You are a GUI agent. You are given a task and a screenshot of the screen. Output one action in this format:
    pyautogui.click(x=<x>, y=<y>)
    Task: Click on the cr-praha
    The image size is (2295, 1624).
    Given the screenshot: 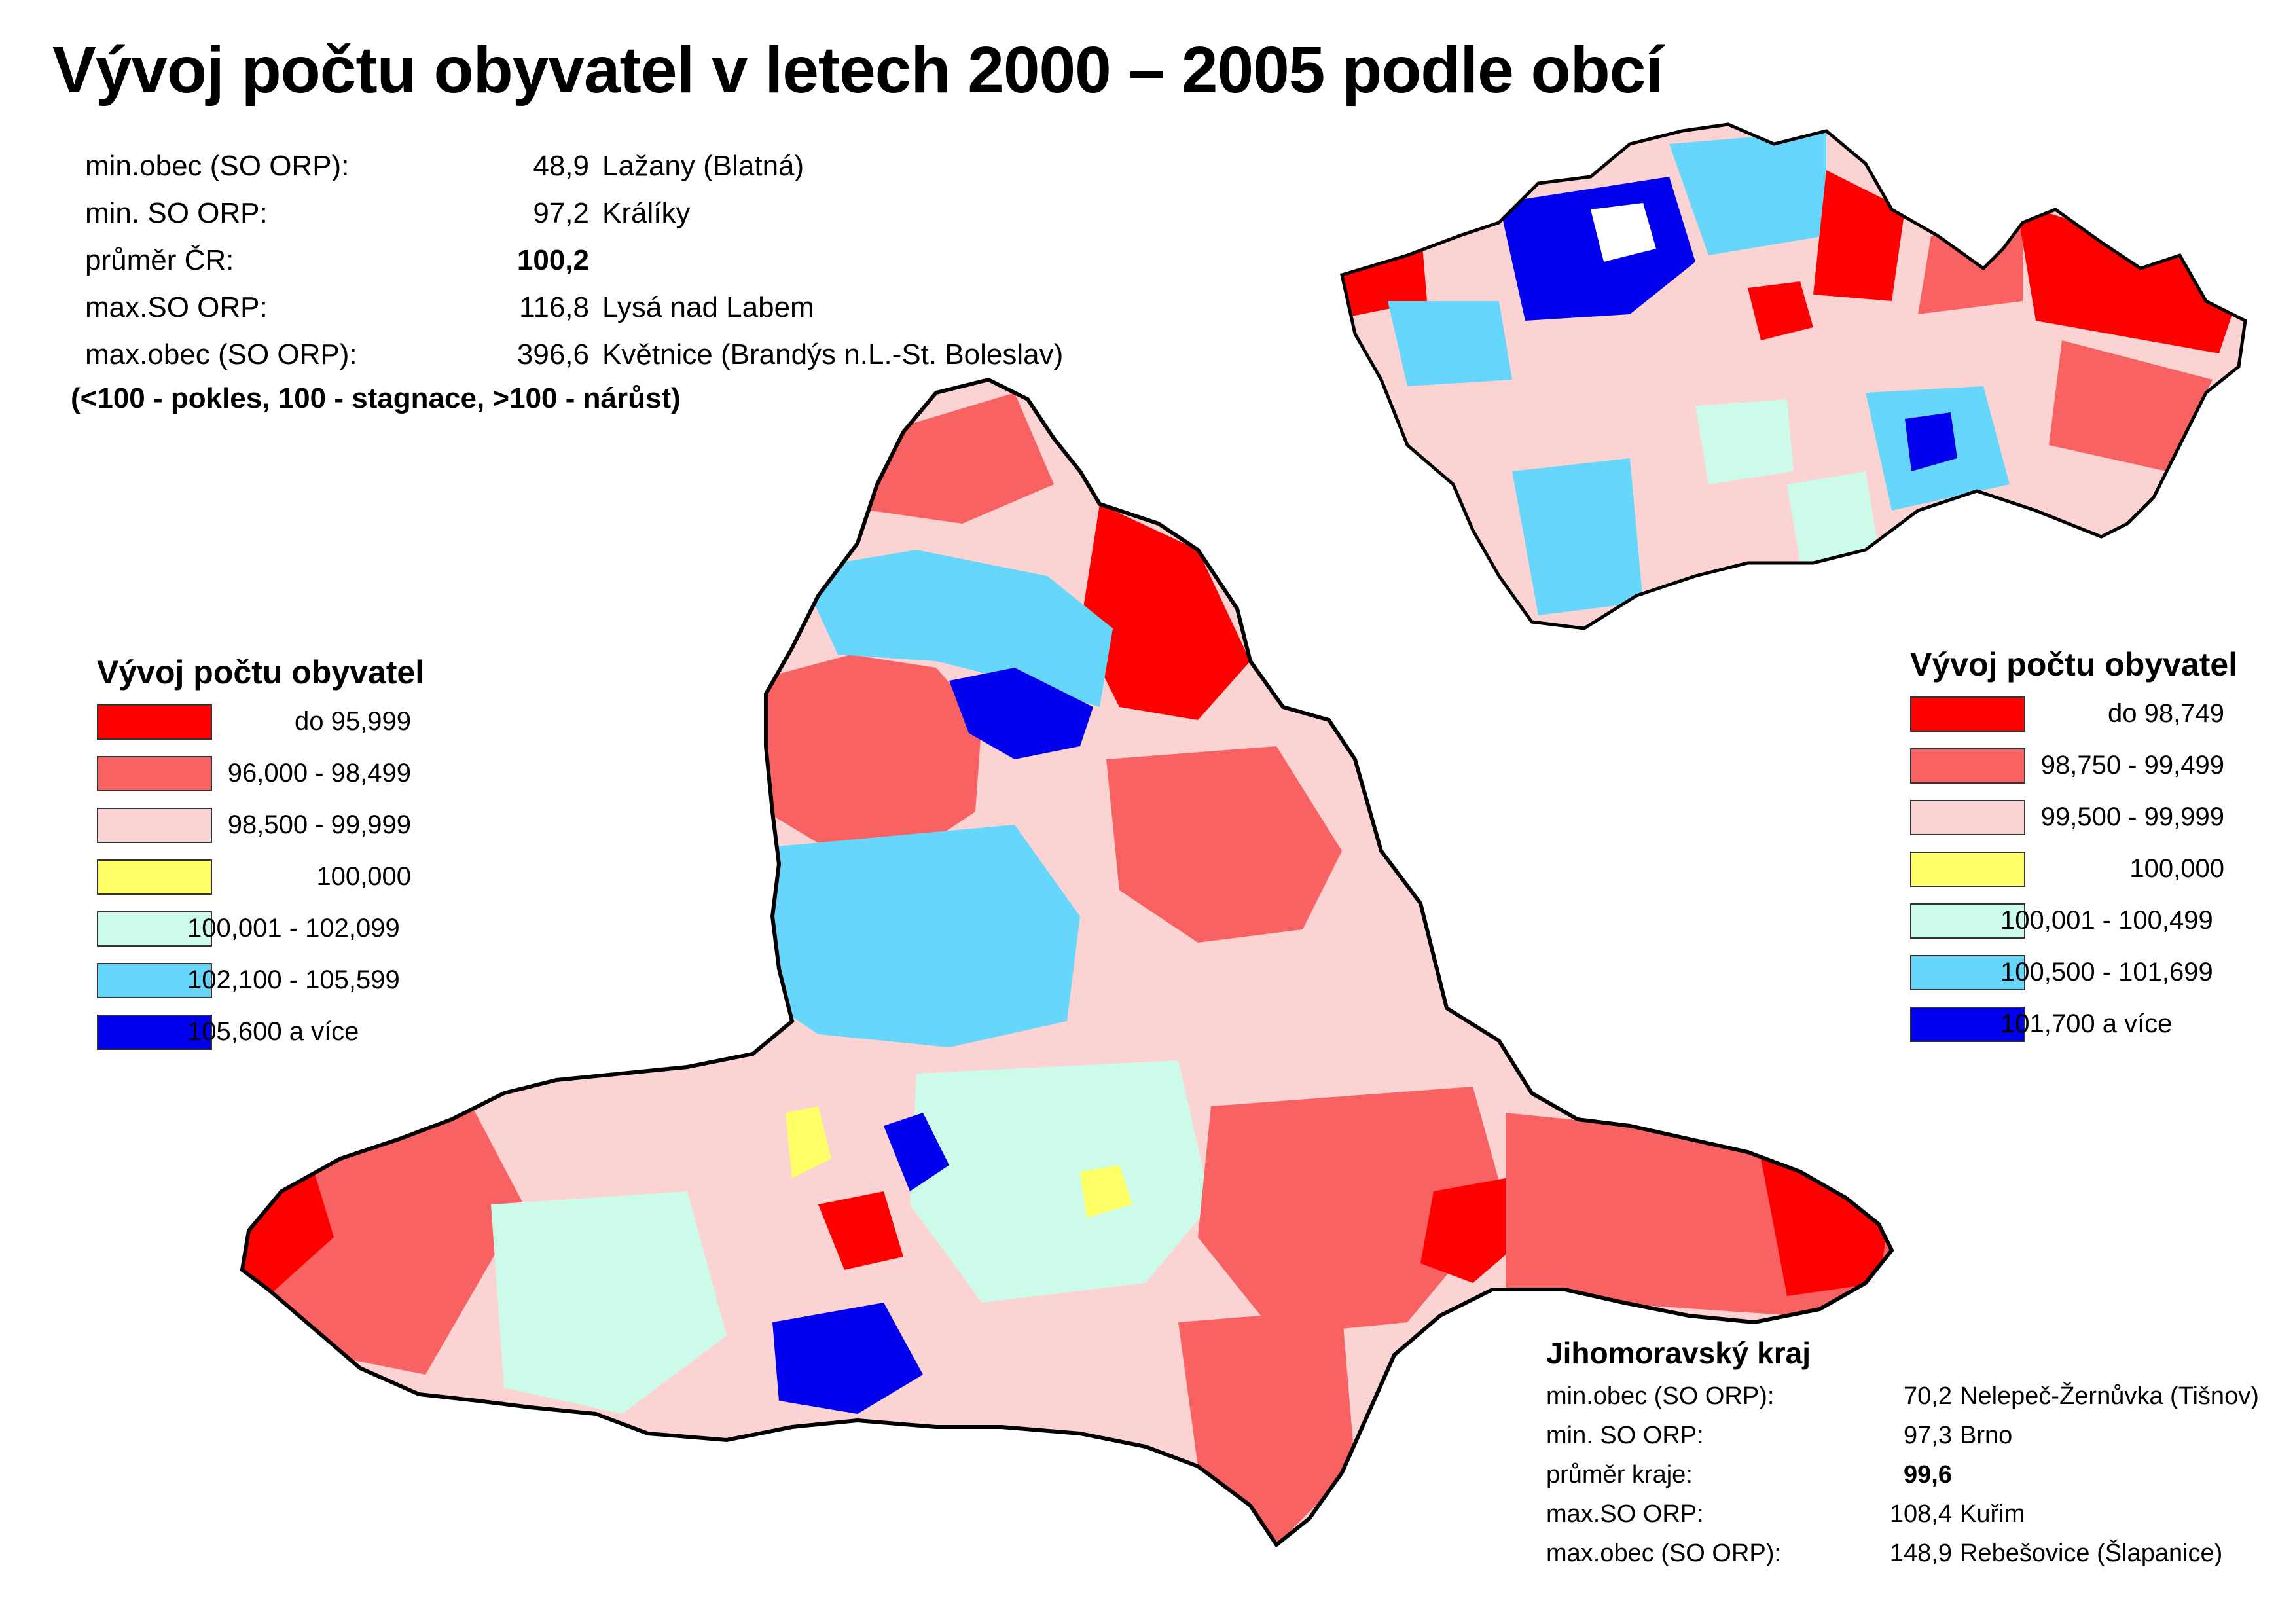 What is the action you would take?
    pyautogui.click(x=1624, y=232)
    